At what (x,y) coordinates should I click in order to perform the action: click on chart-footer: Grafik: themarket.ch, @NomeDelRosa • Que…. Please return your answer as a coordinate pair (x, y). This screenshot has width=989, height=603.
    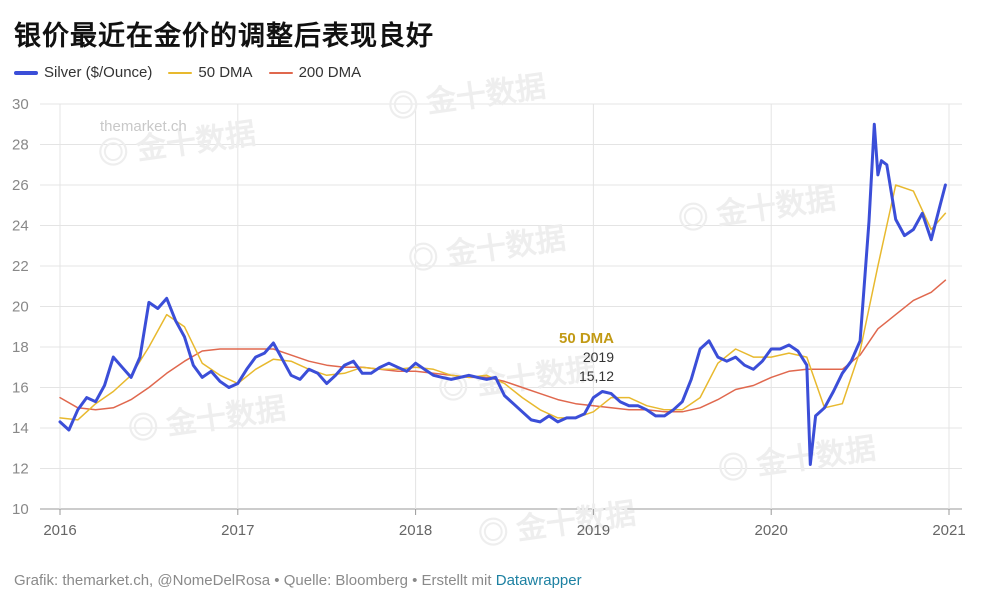
    Looking at the image, I should click on (298, 580).